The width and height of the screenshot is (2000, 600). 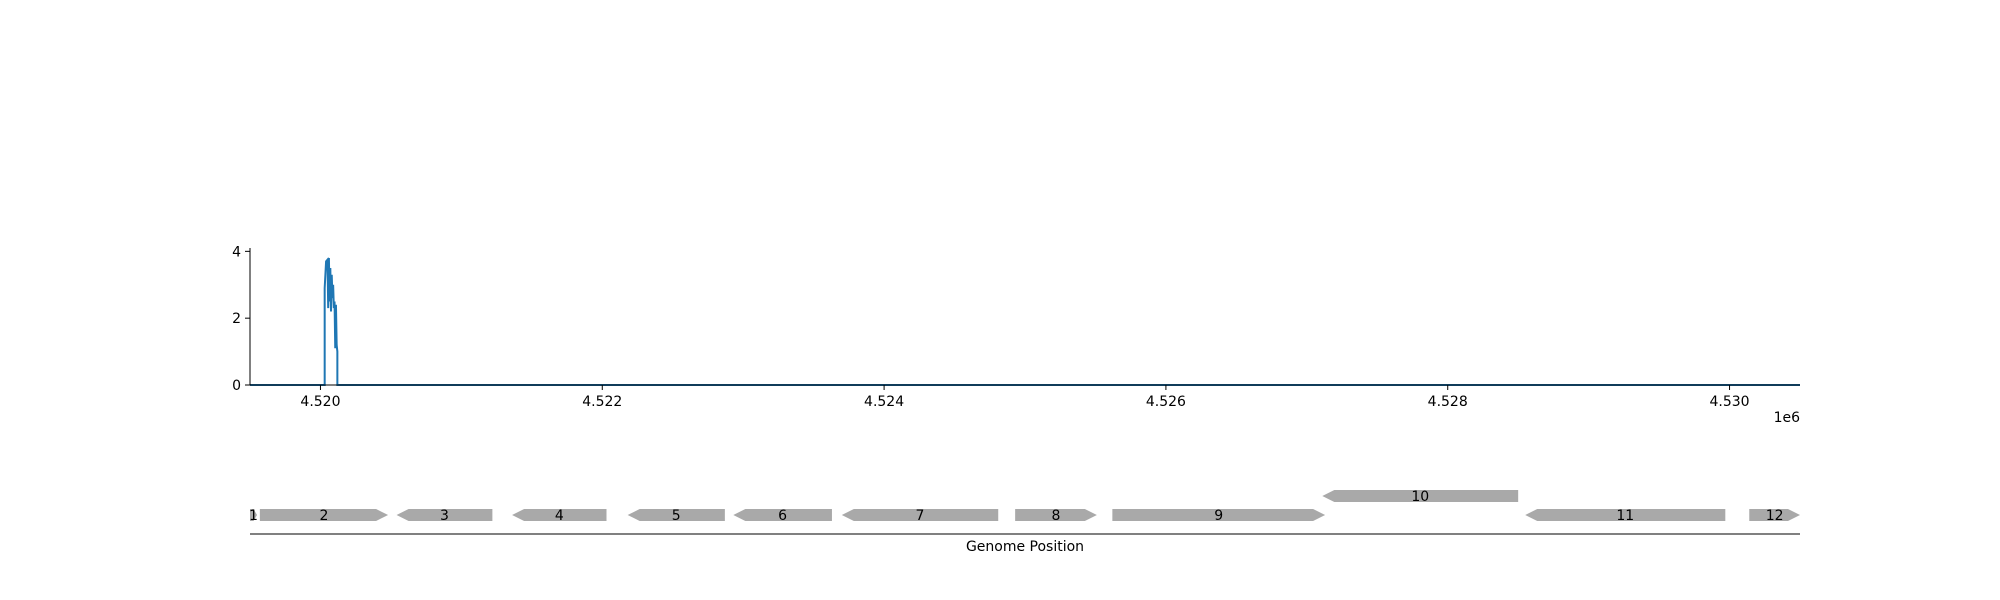 I want to click on x-ticks: 4.520 4.522 4.524 4.526 4.528 4.530, so click(x=1025, y=397).